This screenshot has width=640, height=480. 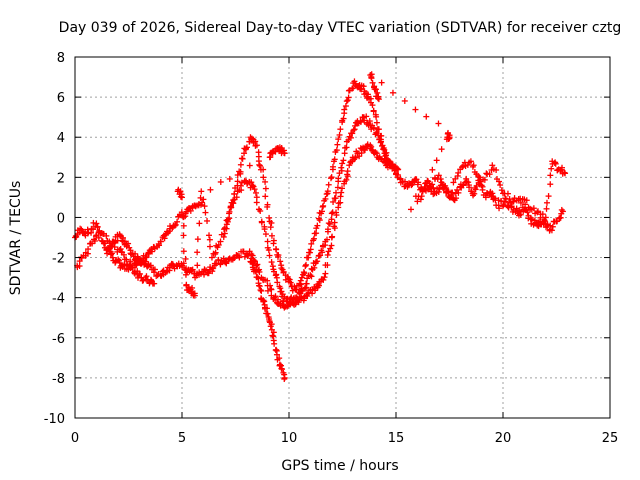 I want to click on y-tick-label: -2, so click(x=58, y=259).